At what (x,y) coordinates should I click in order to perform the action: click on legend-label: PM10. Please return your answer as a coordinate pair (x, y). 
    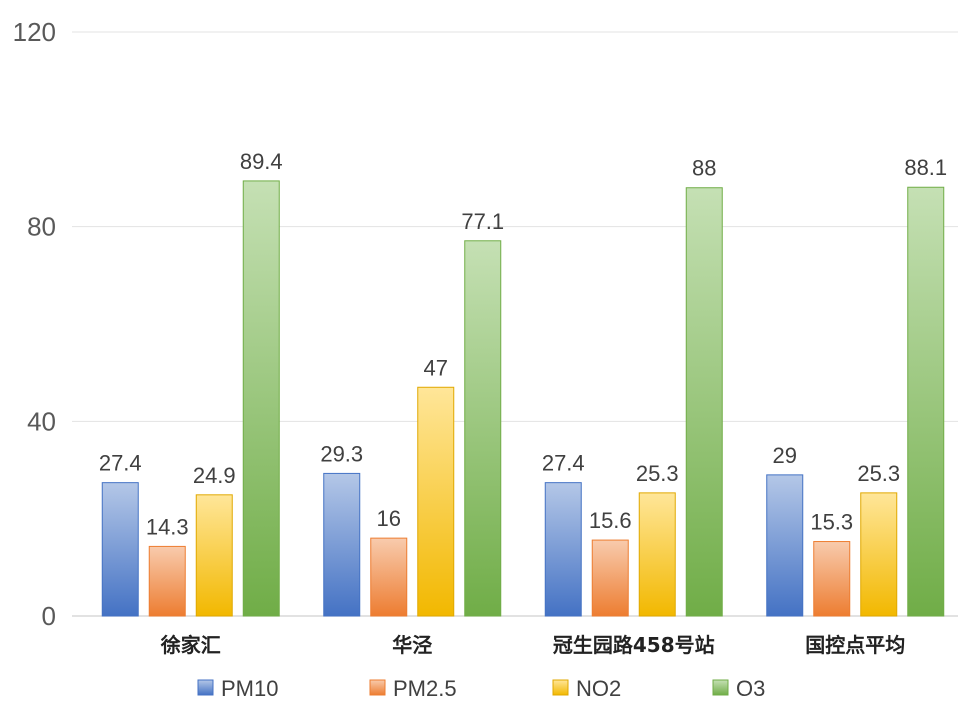
    Looking at the image, I should click on (249, 688).